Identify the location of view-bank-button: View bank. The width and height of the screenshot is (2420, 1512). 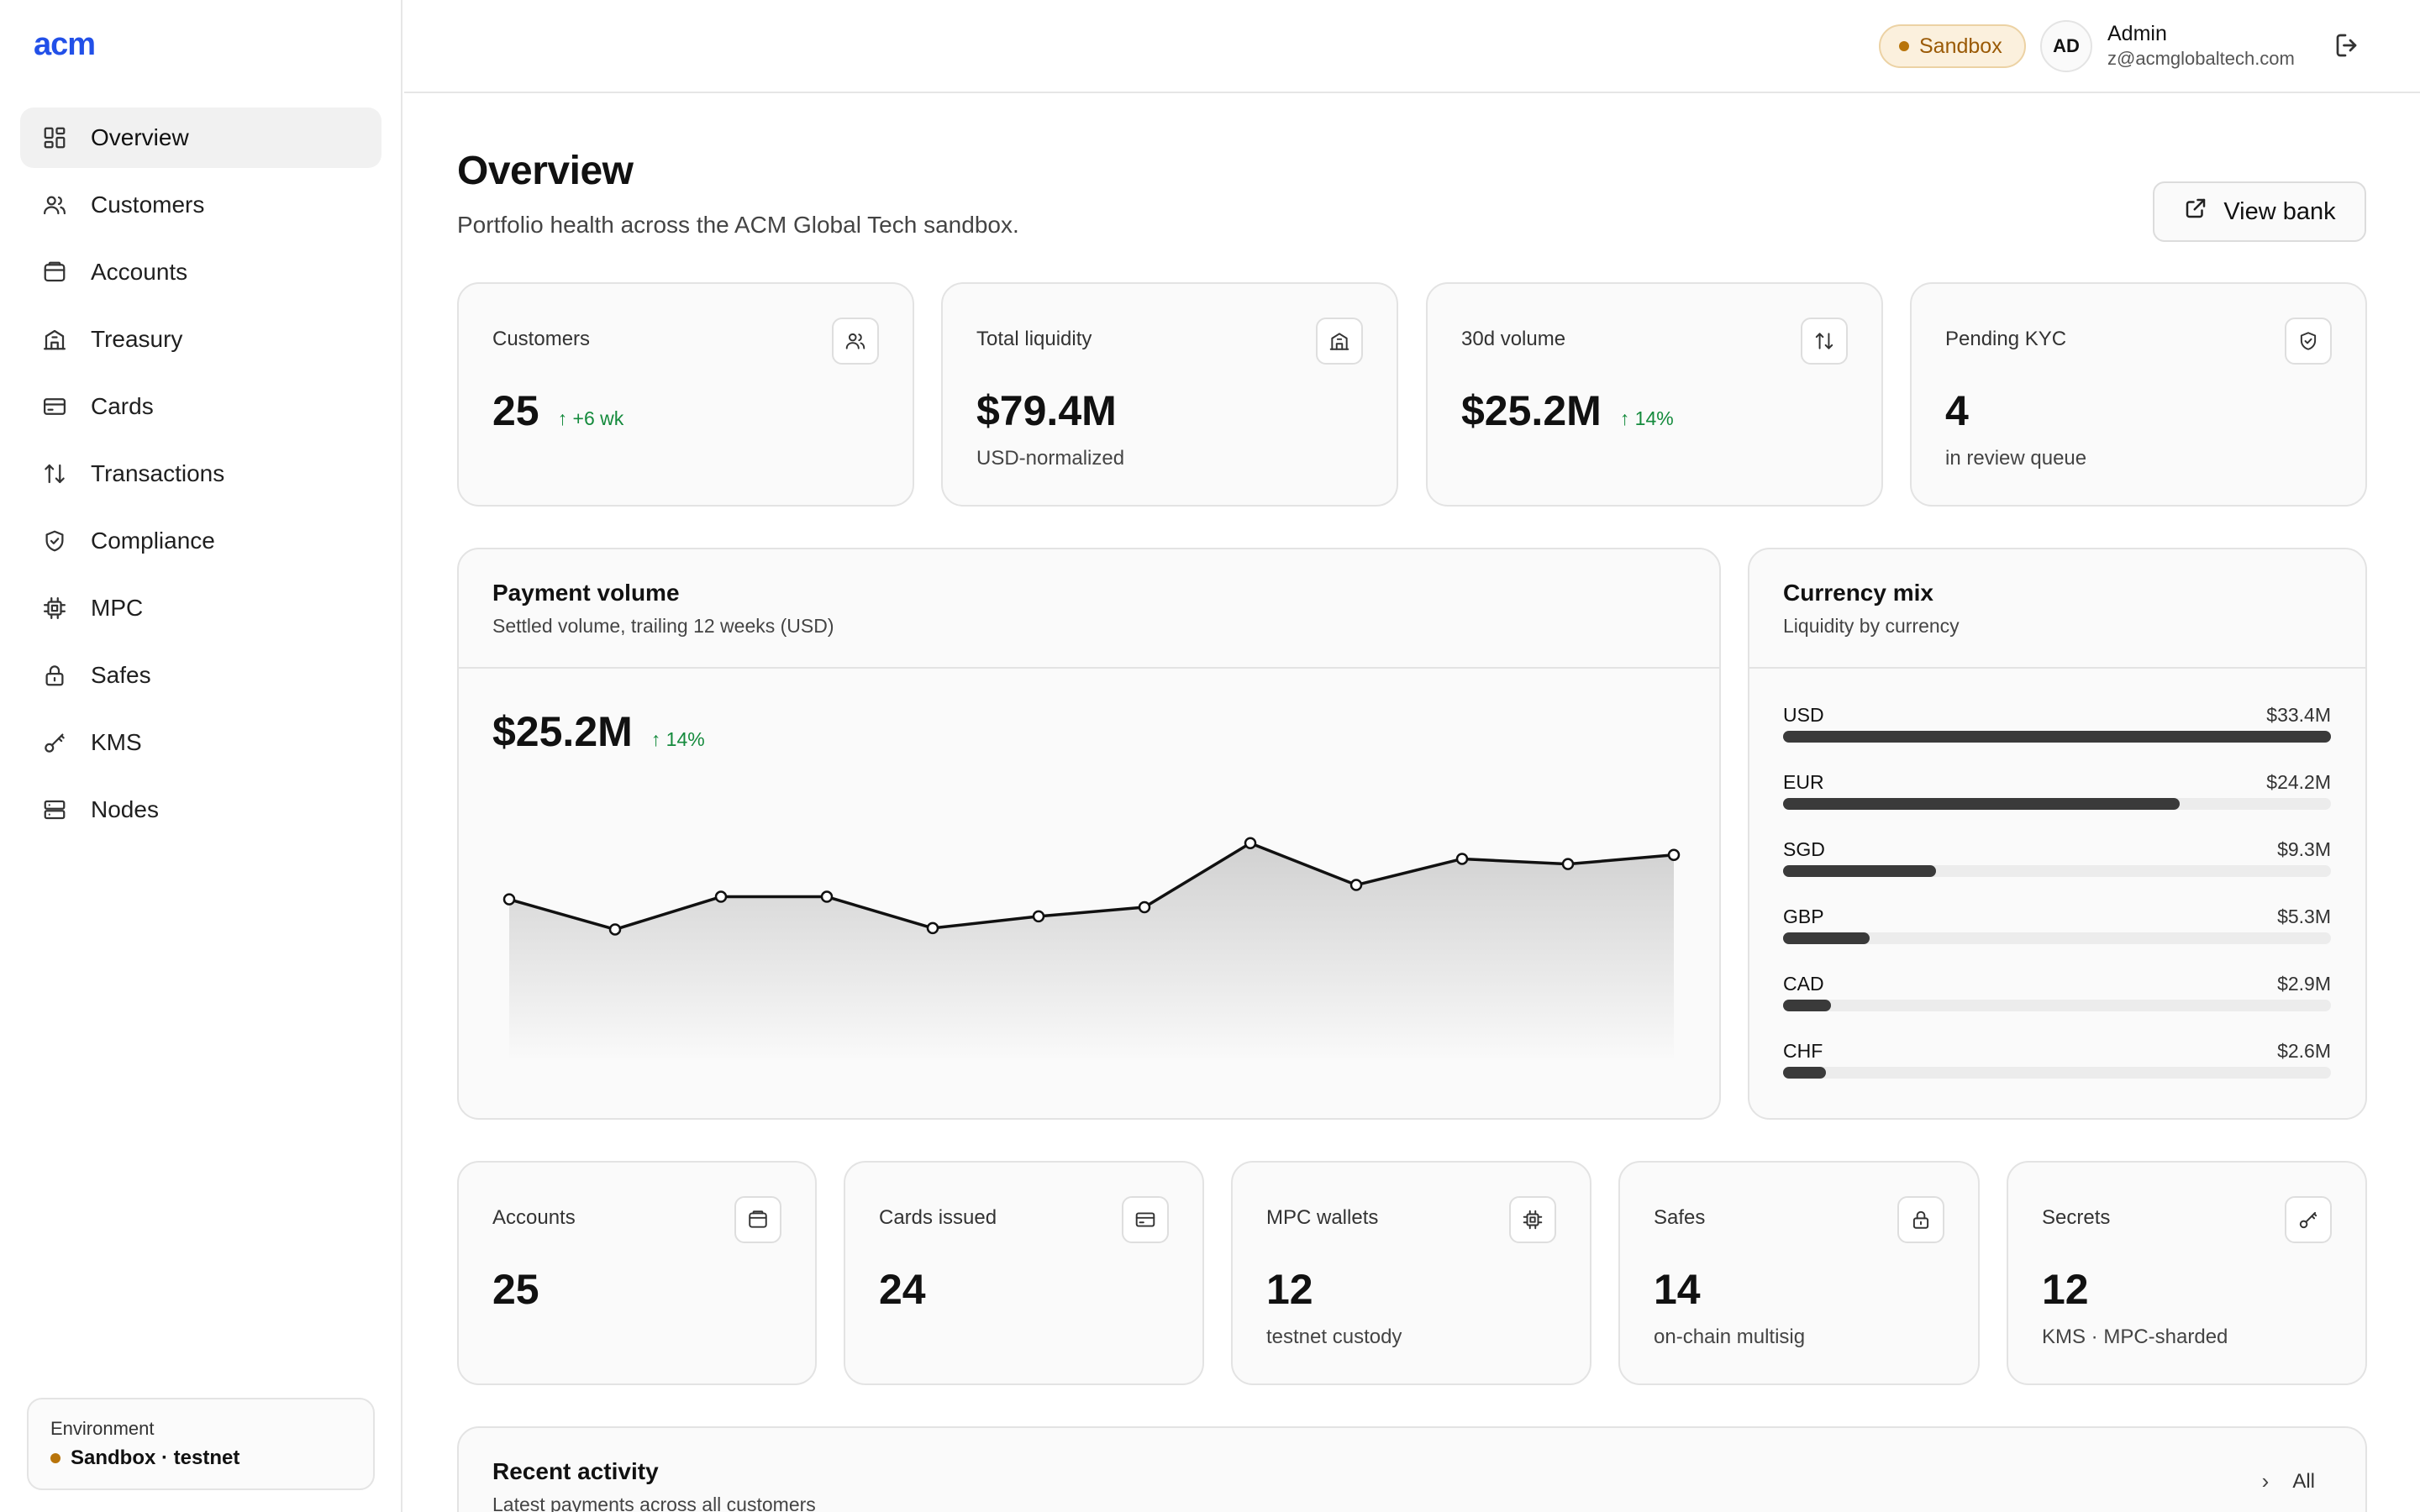
(2260, 211).